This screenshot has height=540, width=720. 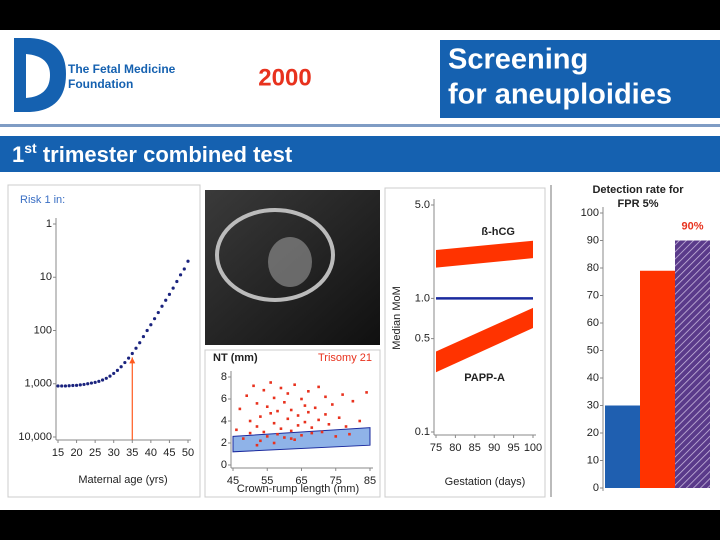 What do you see at coordinates (533, 448) in the screenshot?
I see `x-tick-label: 100` at bounding box center [533, 448].